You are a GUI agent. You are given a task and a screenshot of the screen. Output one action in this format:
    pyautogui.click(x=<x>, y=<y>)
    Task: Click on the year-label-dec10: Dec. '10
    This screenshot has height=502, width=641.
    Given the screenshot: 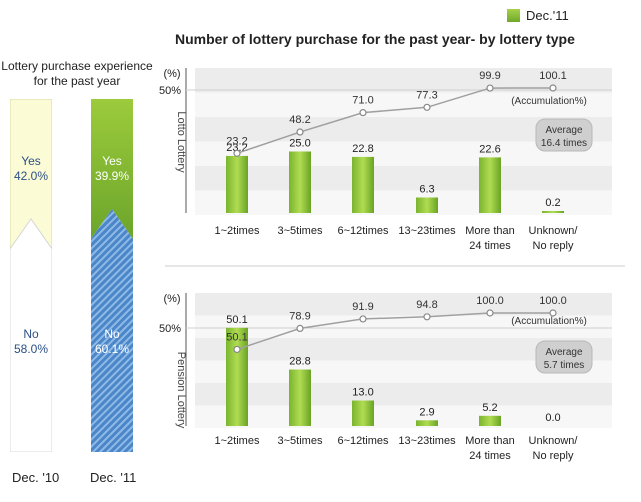 What is the action you would take?
    pyautogui.click(x=36, y=477)
    